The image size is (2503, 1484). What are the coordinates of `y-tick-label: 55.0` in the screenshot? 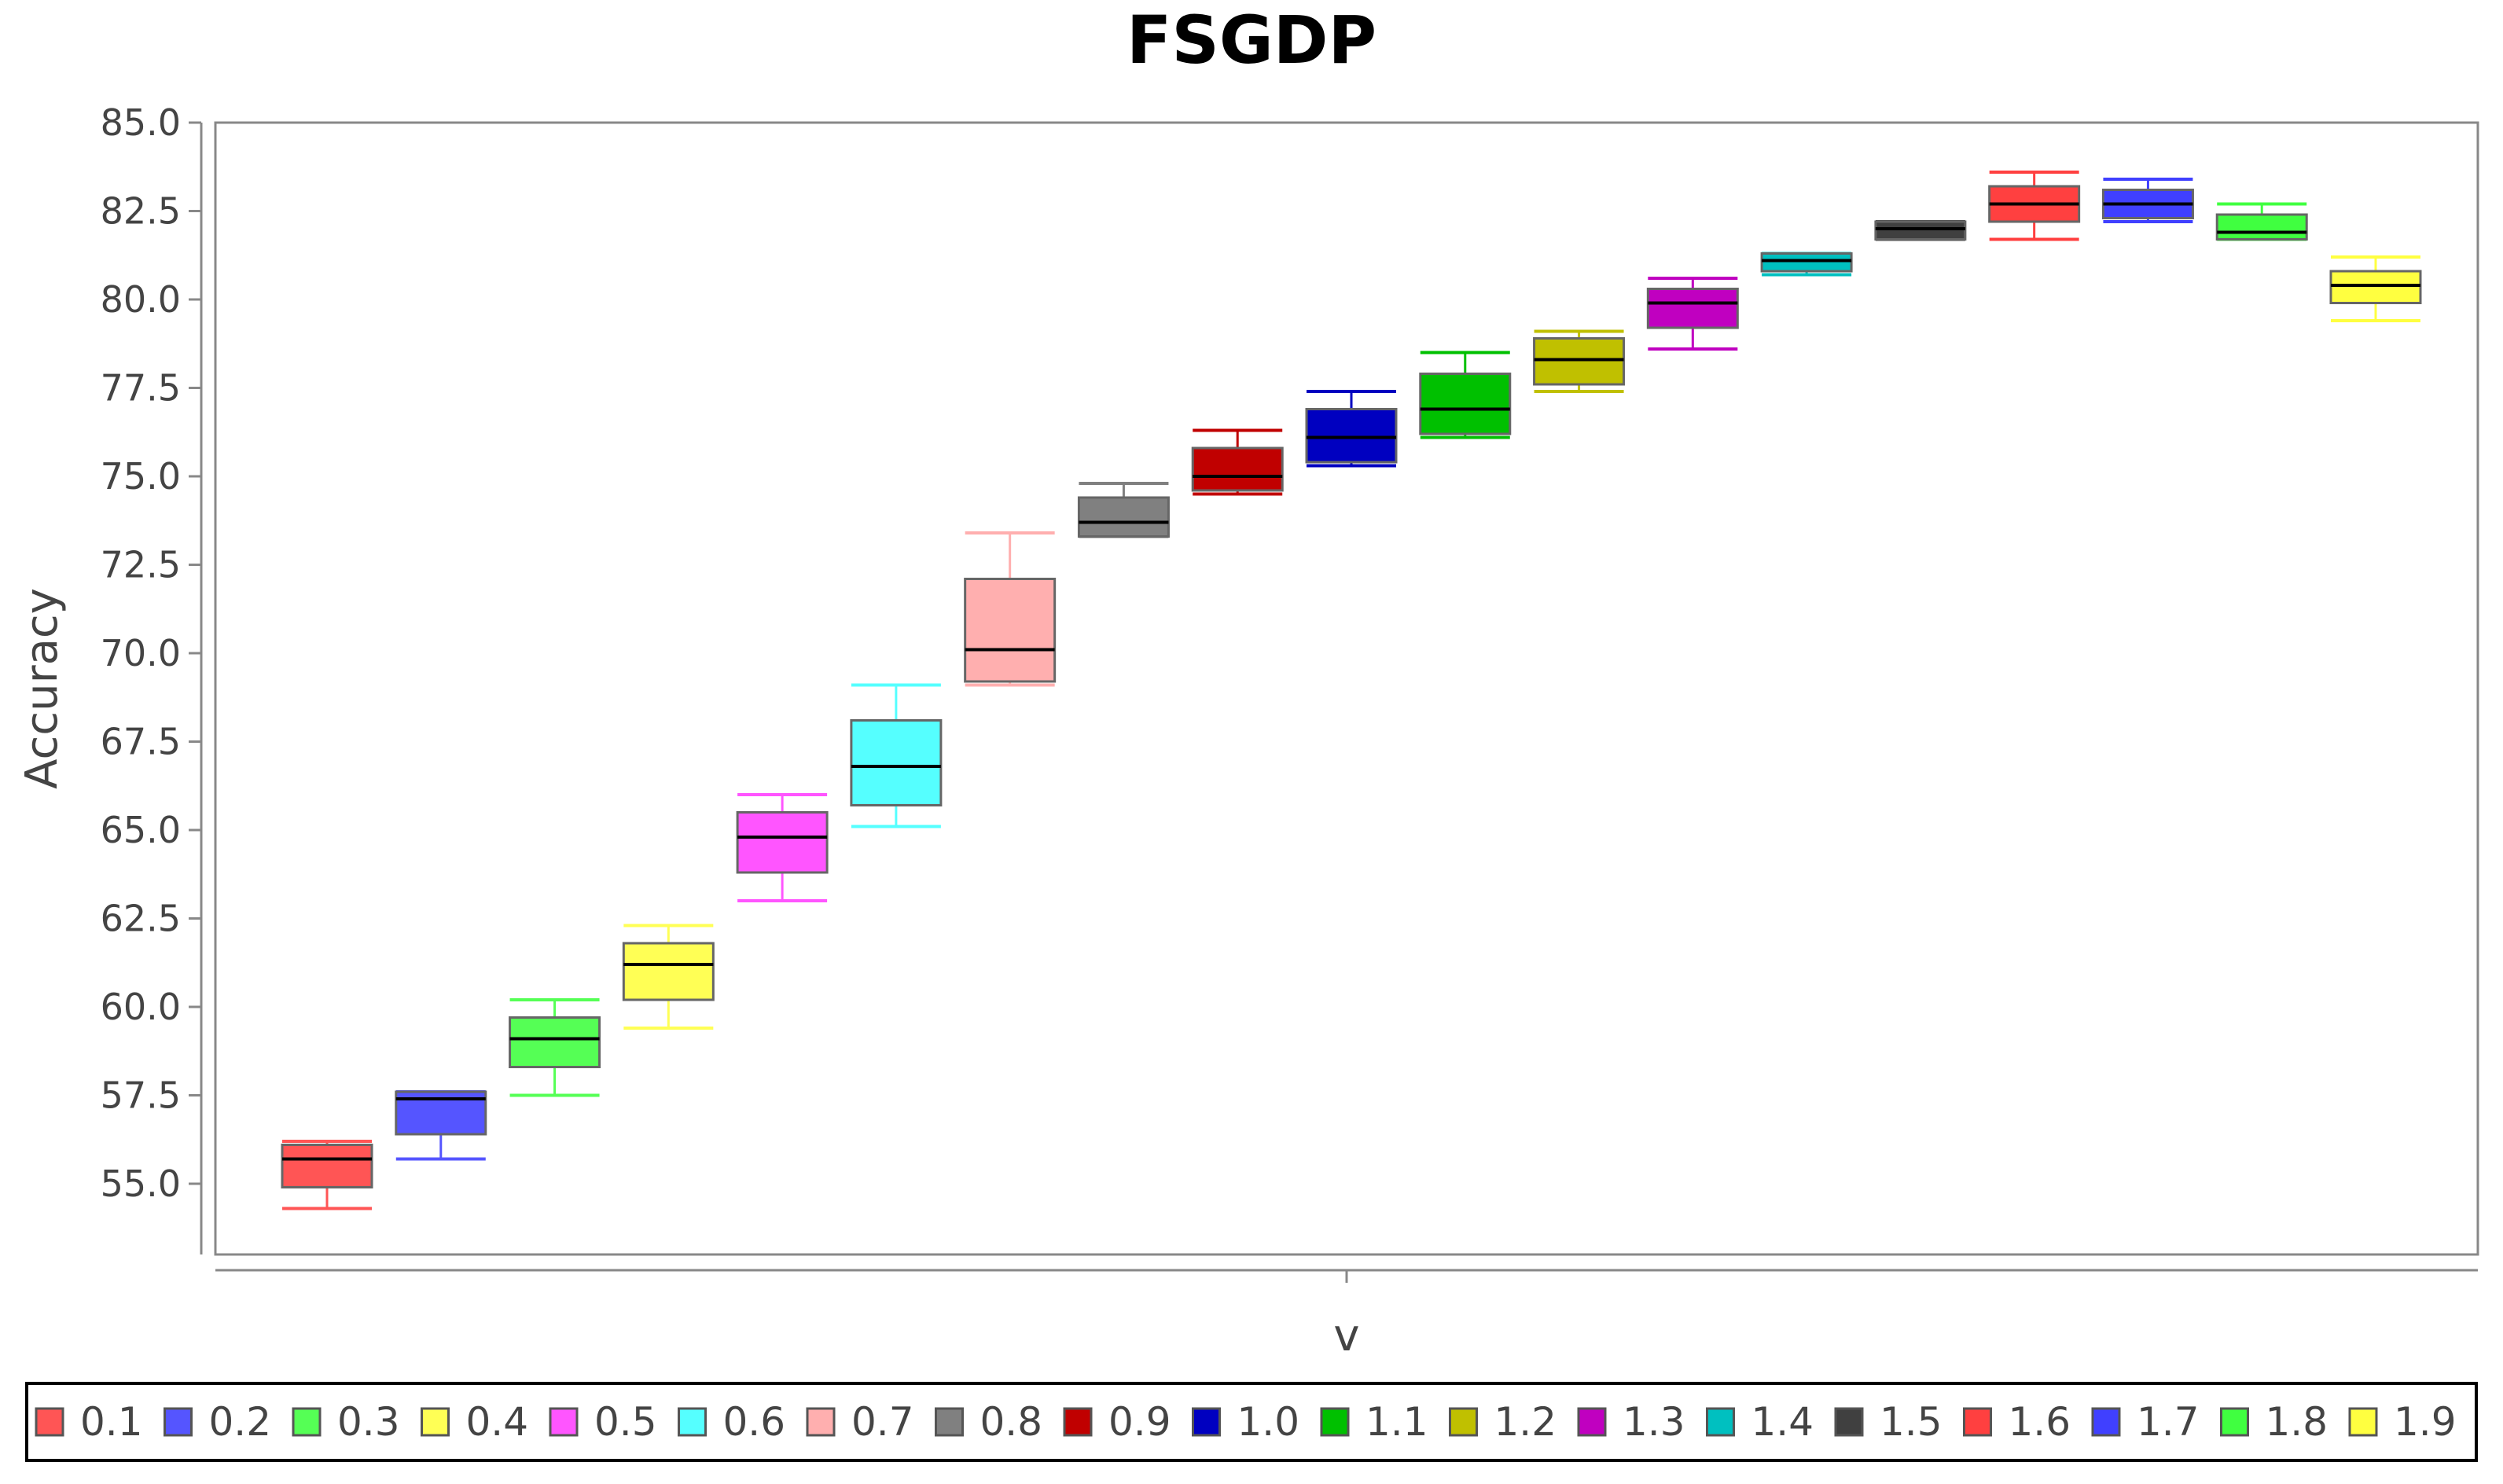 It's located at (141, 1184).